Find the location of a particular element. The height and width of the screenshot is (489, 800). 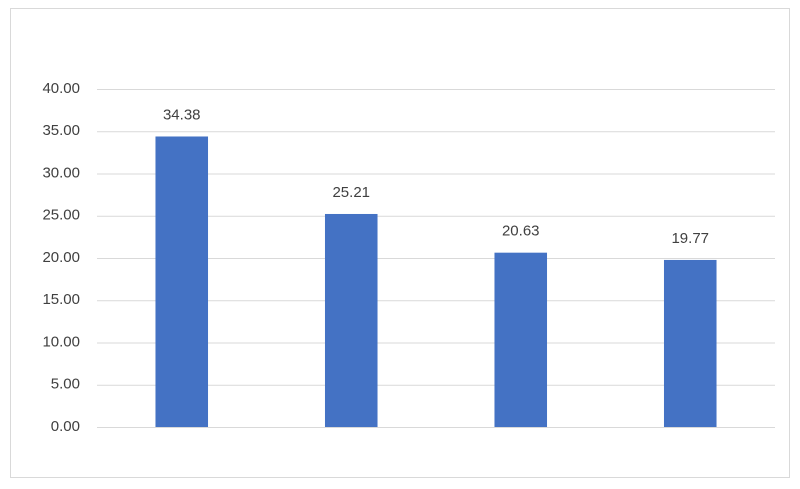

data-label: 25.21 is located at coordinates (351, 192).